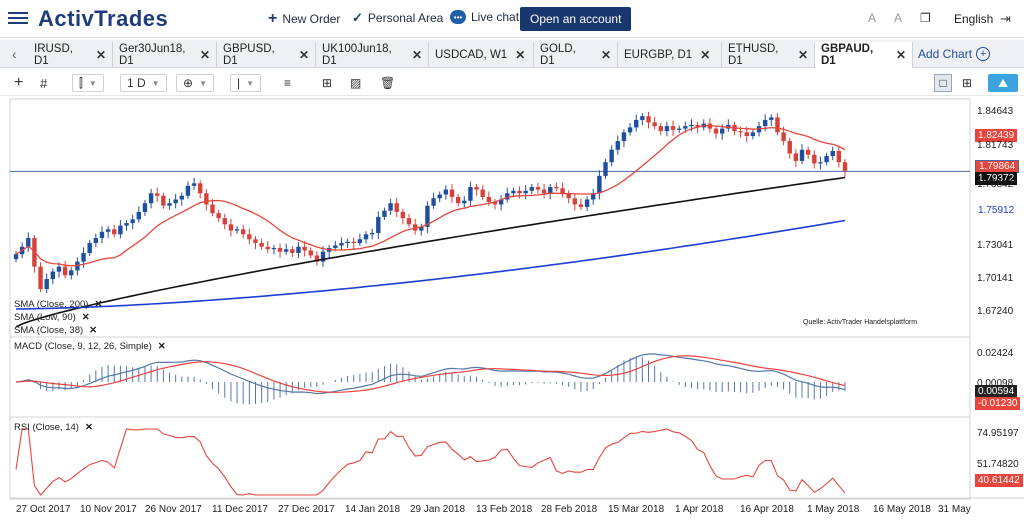 The image size is (1024, 522). What do you see at coordinates (18, 18) in the screenshot?
I see `menu-icon` at bounding box center [18, 18].